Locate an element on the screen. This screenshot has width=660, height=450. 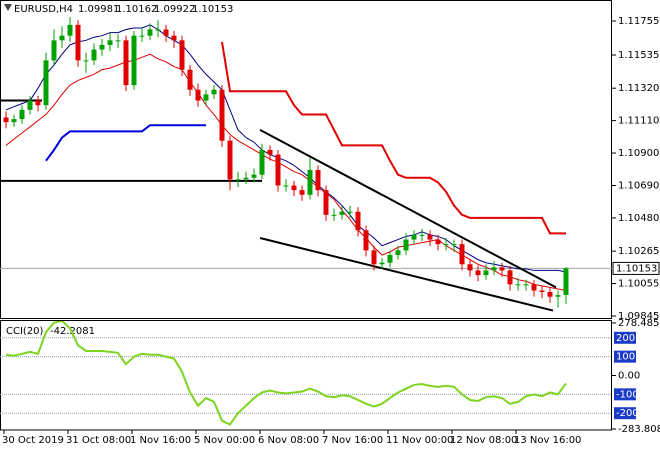
y-tick-label: 1.11755 is located at coordinates (638, 21).